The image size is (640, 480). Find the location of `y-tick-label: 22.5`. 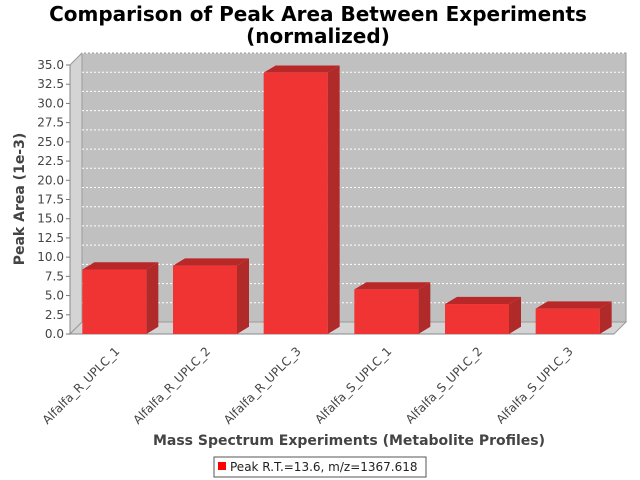

y-tick-label: 22.5 is located at coordinates (50, 161).